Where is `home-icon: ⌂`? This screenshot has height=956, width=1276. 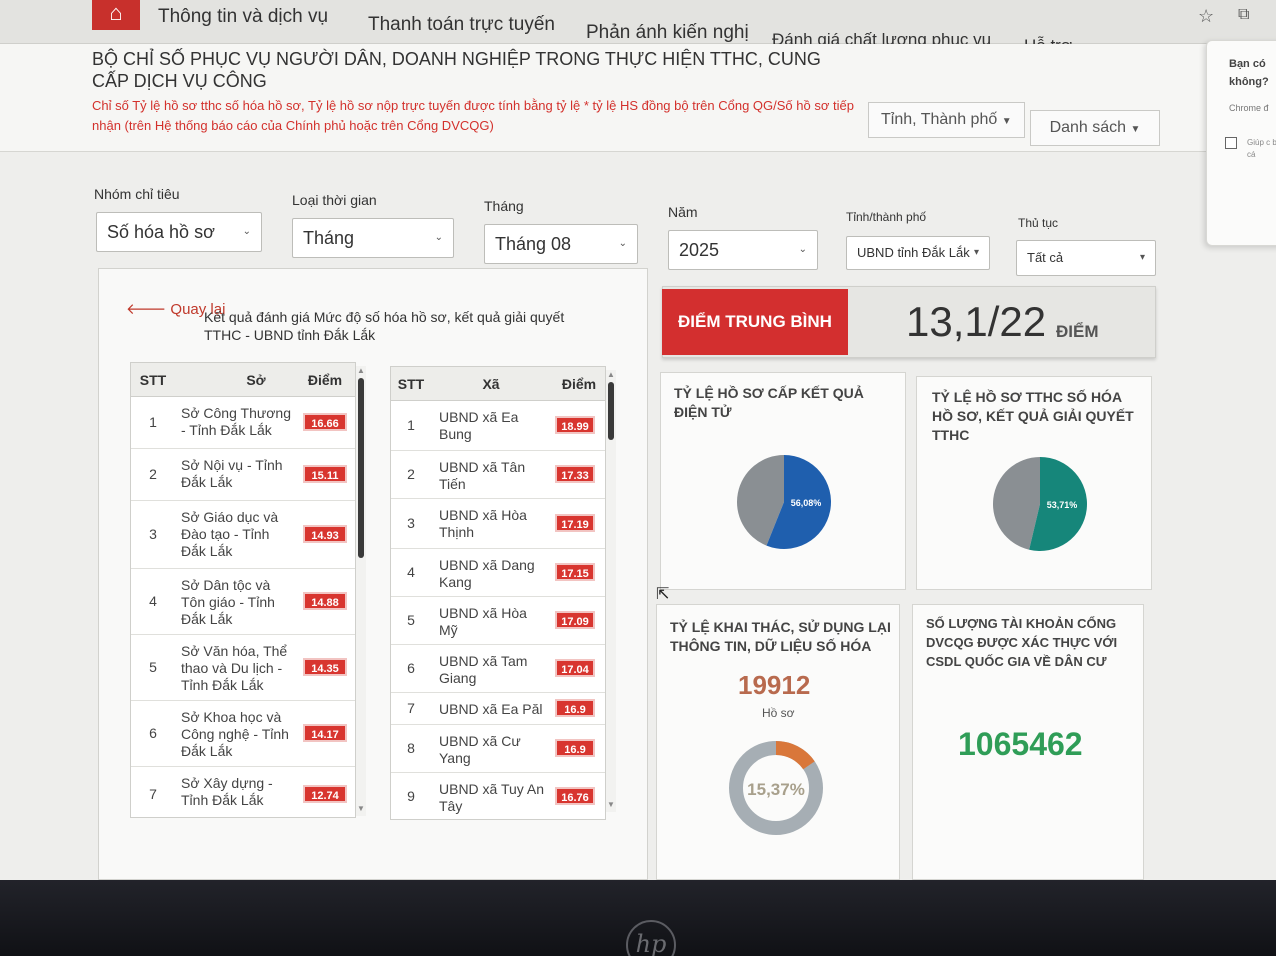
home-icon: ⌂ is located at coordinates (116, 15).